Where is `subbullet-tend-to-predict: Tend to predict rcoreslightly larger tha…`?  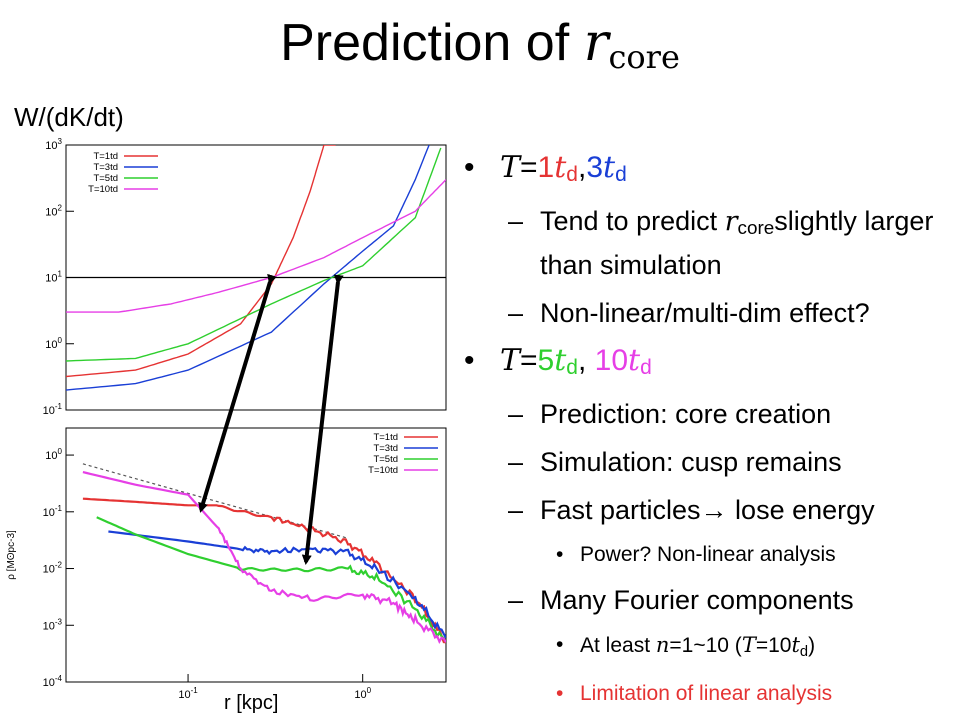 subbullet-tend-to-predict: Tend to predict rcoreslightly larger tha… is located at coordinates (707, 243).